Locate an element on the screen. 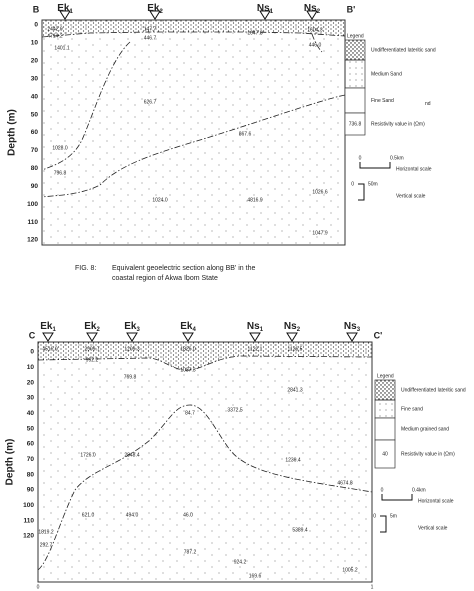 The image size is (474, 591). resistivity-value: 1209.3 is located at coordinates (132, 349).